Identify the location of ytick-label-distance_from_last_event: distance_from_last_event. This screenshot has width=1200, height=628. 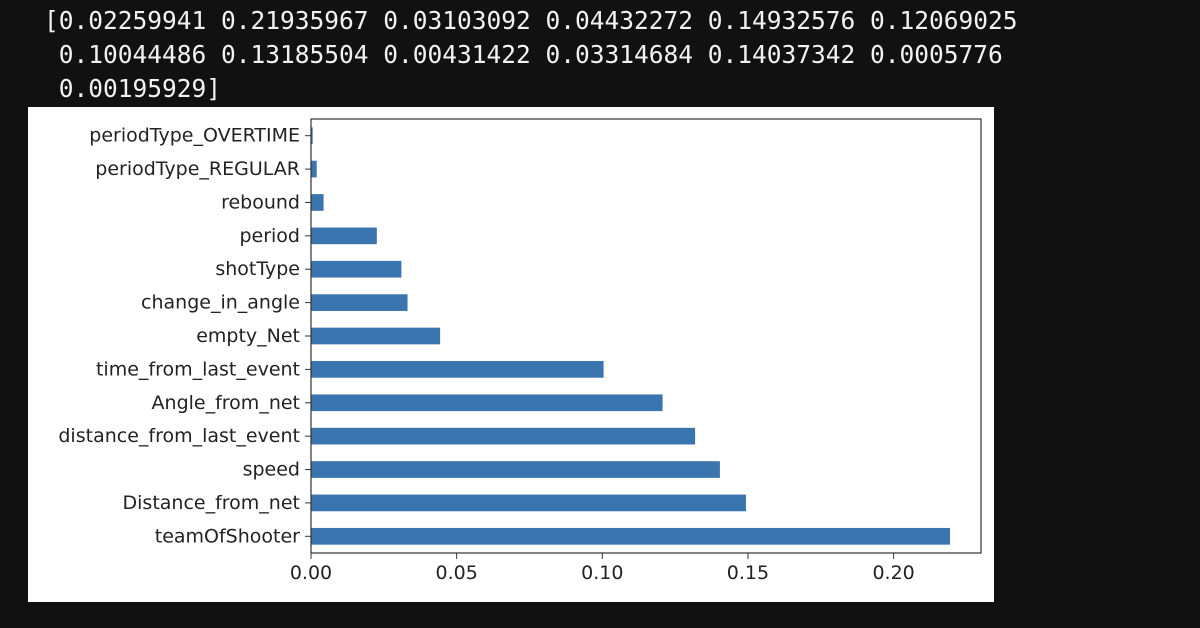
(179, 436).